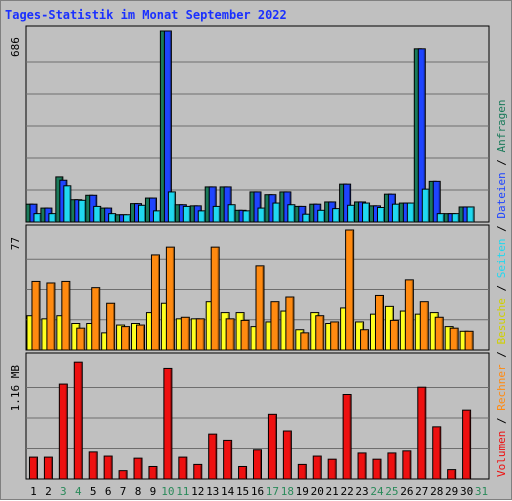  Describe the element at coordinates (302, 491) in the screenshot. I see `x-tick-label-19: 19` at that location.